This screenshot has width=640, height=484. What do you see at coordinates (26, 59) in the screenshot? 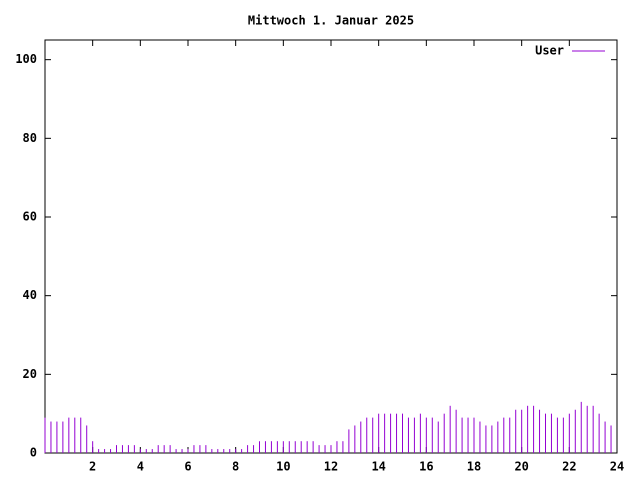
I see `y-tick-label: 100` at bounding box center [26, 59].